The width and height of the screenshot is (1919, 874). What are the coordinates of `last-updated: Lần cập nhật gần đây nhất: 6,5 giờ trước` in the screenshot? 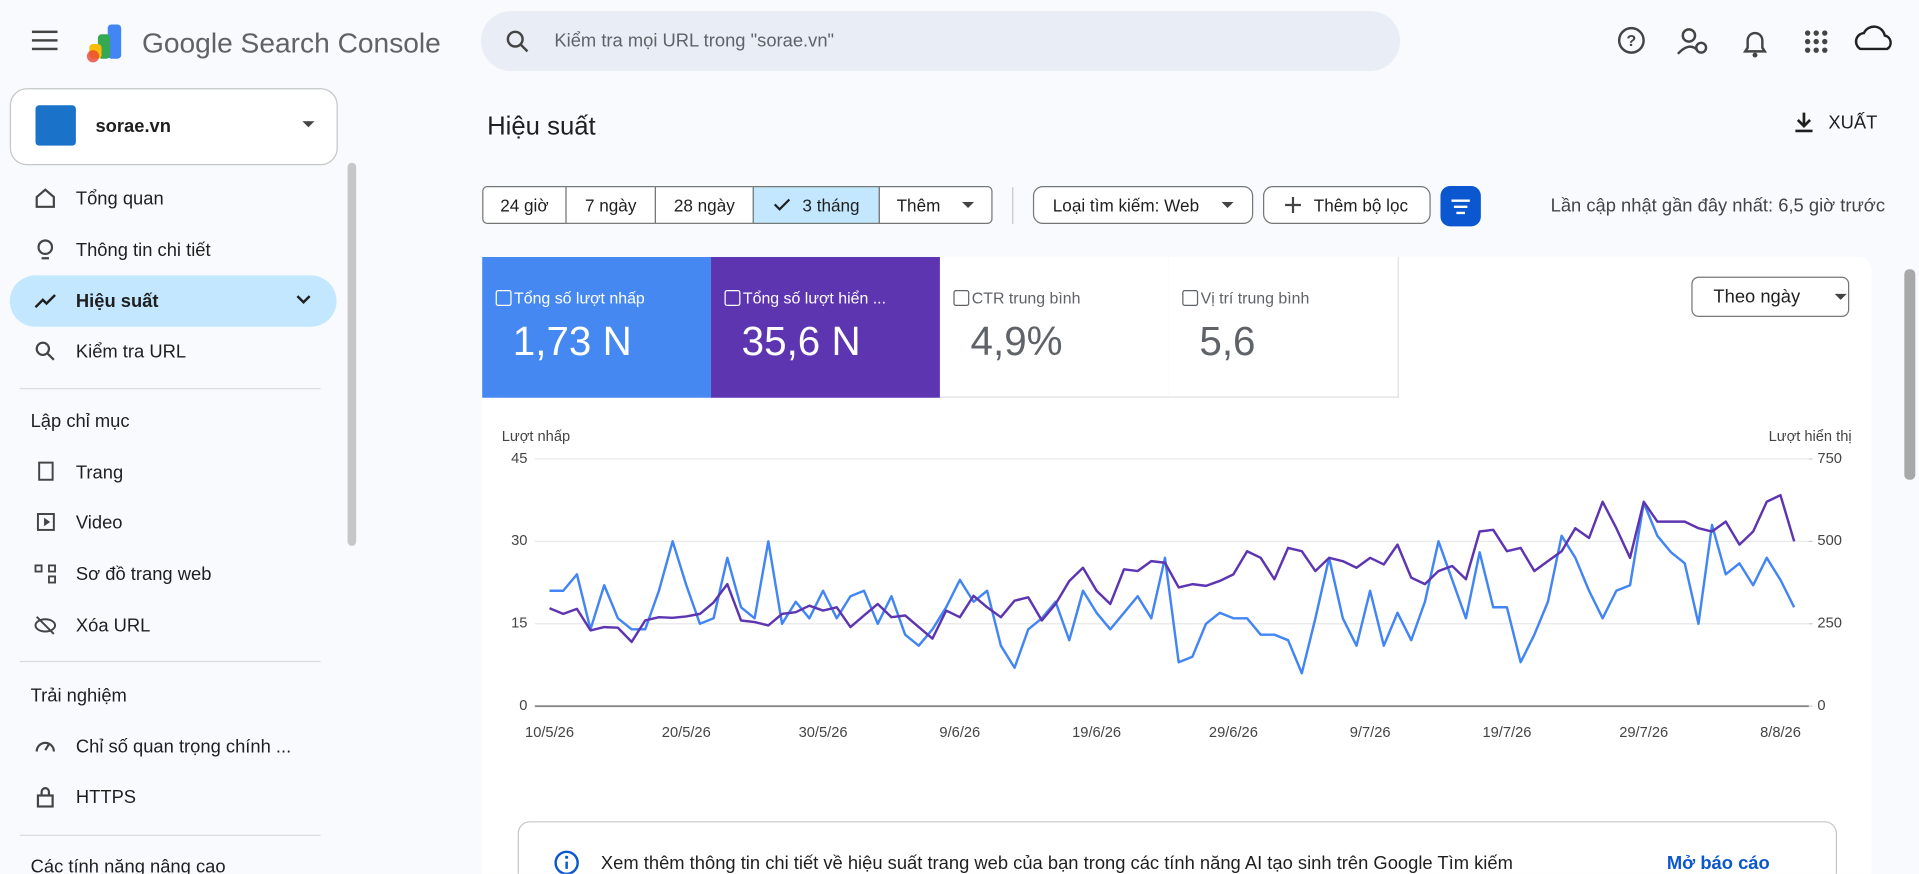 It's located at (1718, 206).